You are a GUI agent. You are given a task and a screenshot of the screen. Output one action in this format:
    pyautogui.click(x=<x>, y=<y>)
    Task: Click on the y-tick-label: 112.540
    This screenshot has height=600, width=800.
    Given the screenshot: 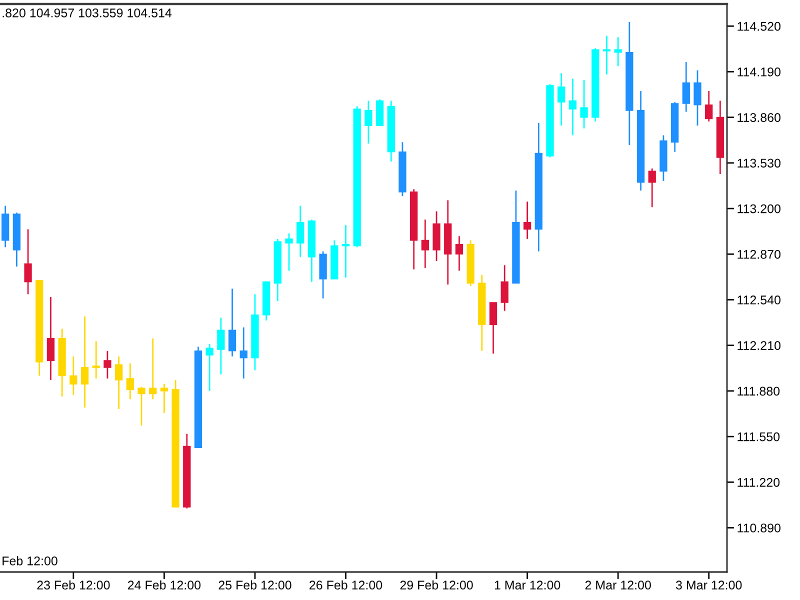 What is the action you would take?
    pyautogui.click(x=759, y=300)
    